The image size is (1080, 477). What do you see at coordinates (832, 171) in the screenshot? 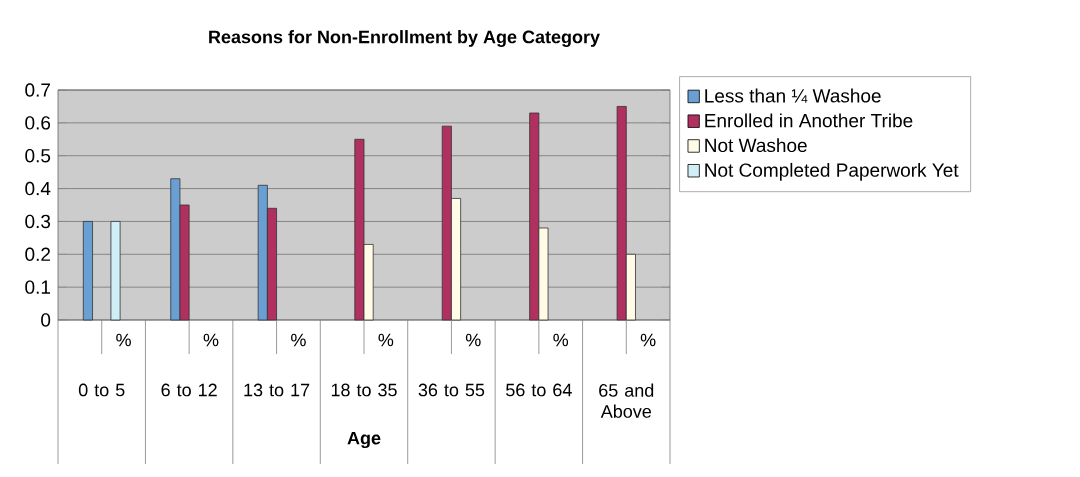
I see `legend-label: Not Completed Paperwork Yet` at bounding box center [832, 171].